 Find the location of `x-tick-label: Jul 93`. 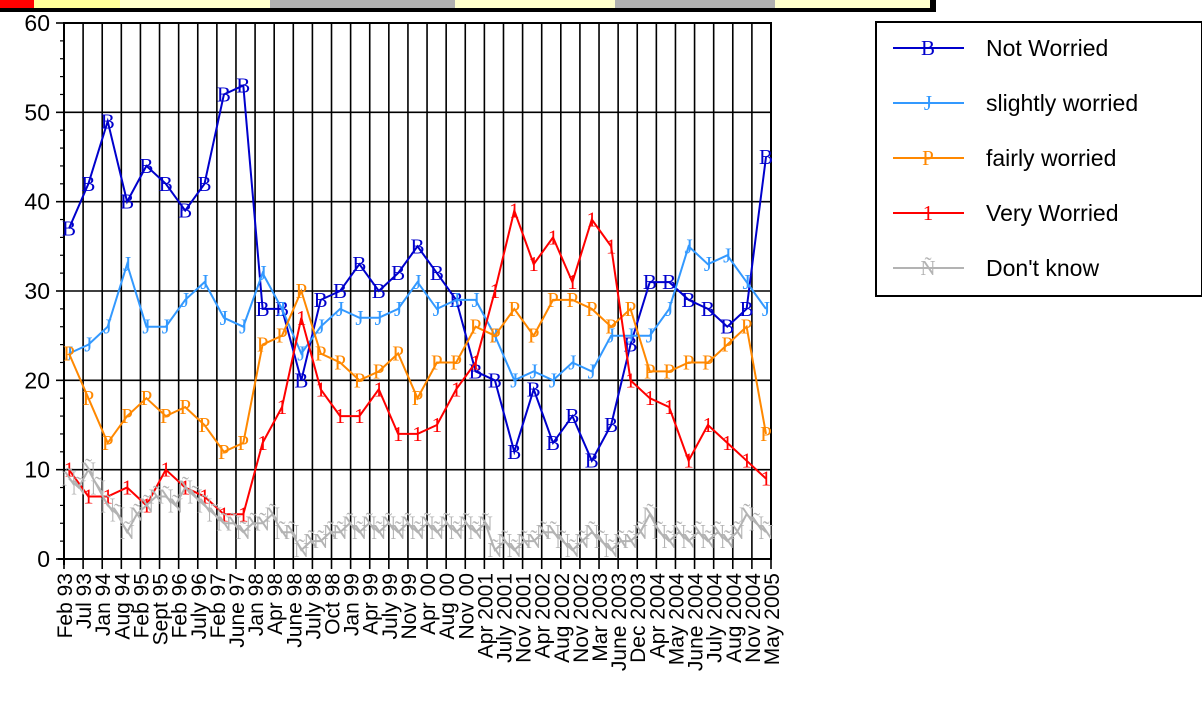

x-tick-label: Jul 93 is located at coordinates (84, 601).